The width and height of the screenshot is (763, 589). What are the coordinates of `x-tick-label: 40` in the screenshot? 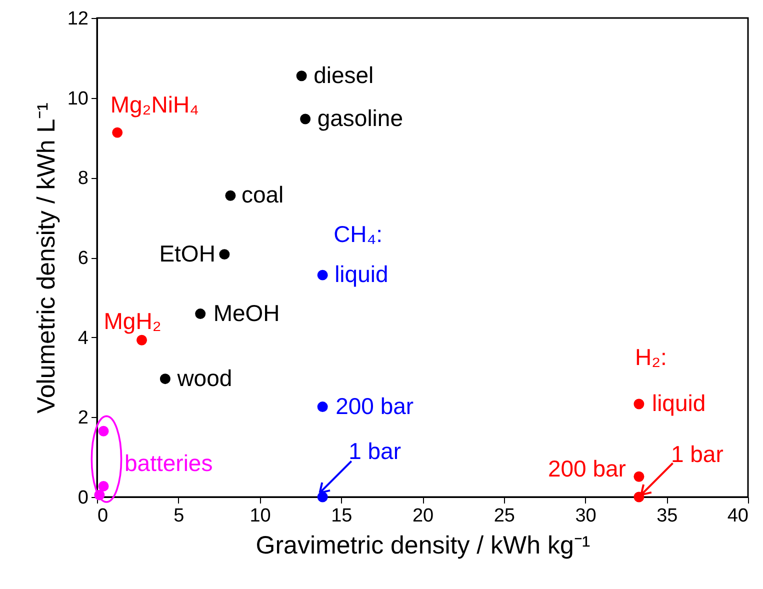 It's located at (737, 516).